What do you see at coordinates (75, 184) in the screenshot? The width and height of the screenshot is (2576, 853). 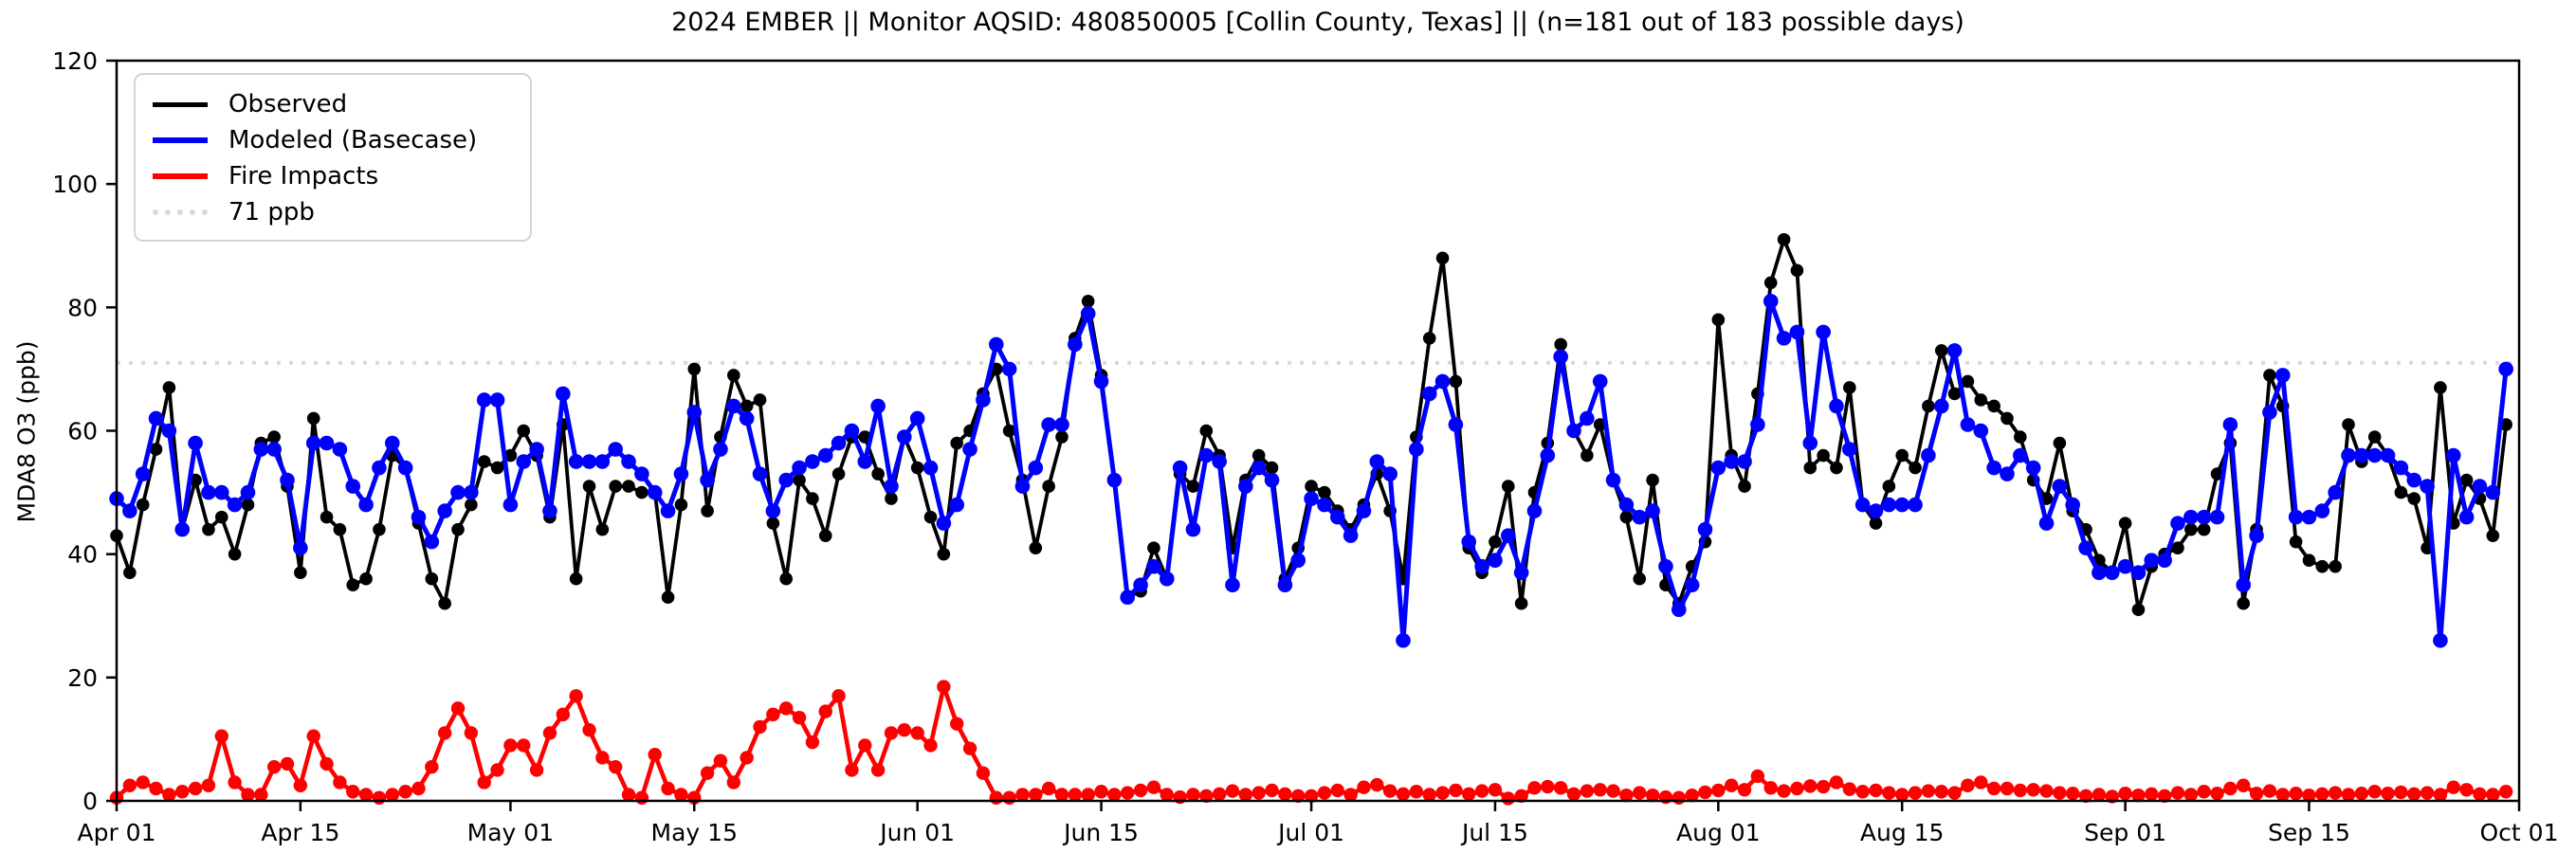 I see `y-tick-label: 100` at bounding box center [75, 184].